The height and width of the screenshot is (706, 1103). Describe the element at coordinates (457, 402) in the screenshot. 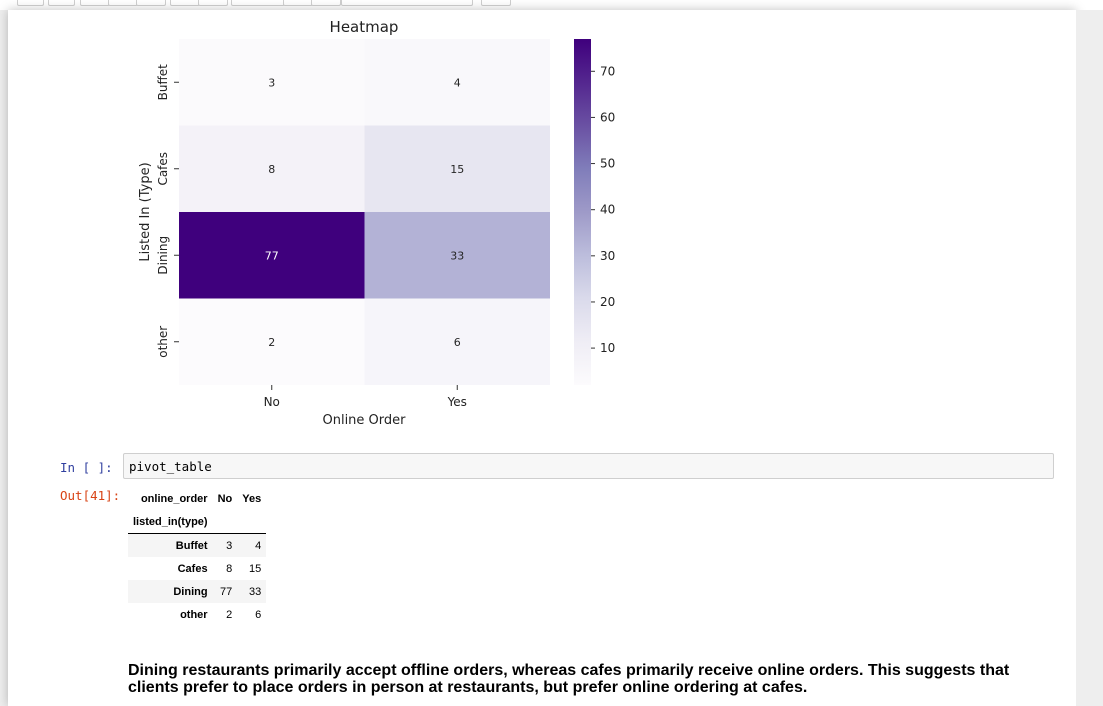

I see `x-tick-label: Yes` at that location.